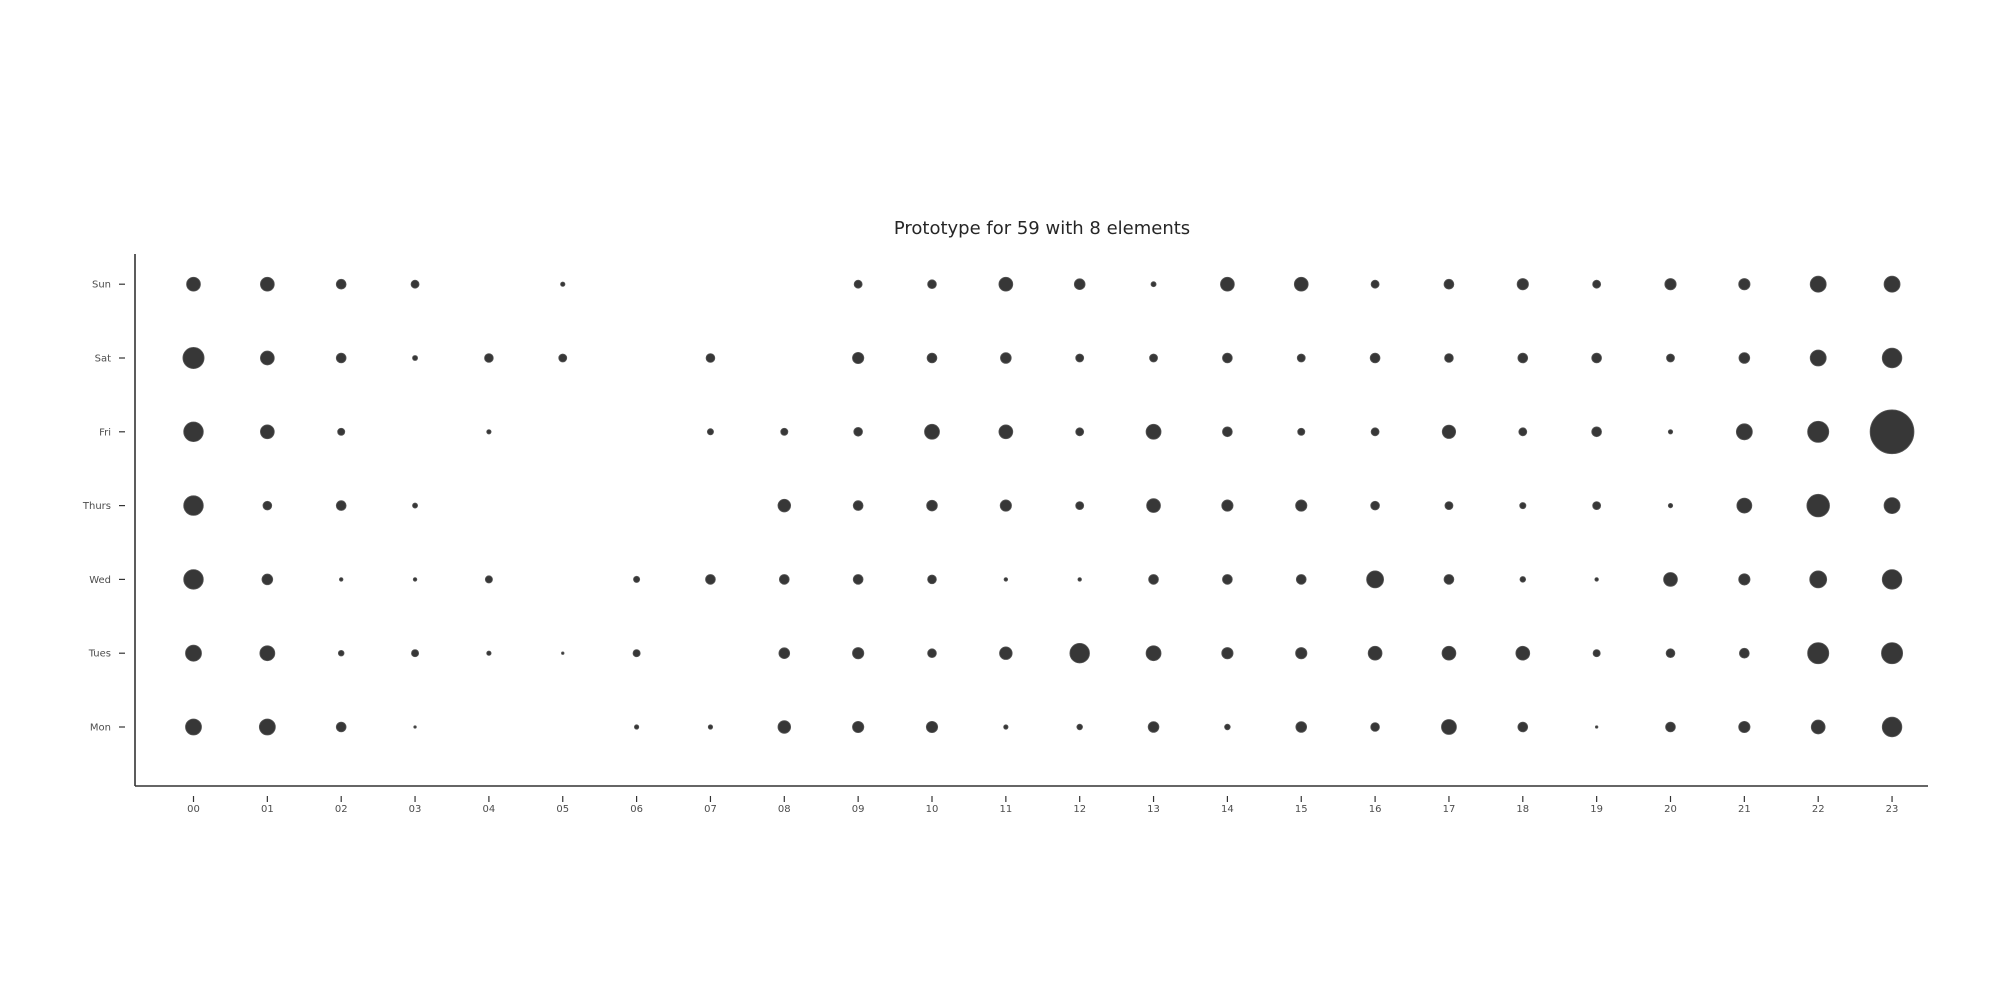 The height and width of the screenshot is (1000, 2000). I want to click on x-tick-label: 03, so click(415, 809).